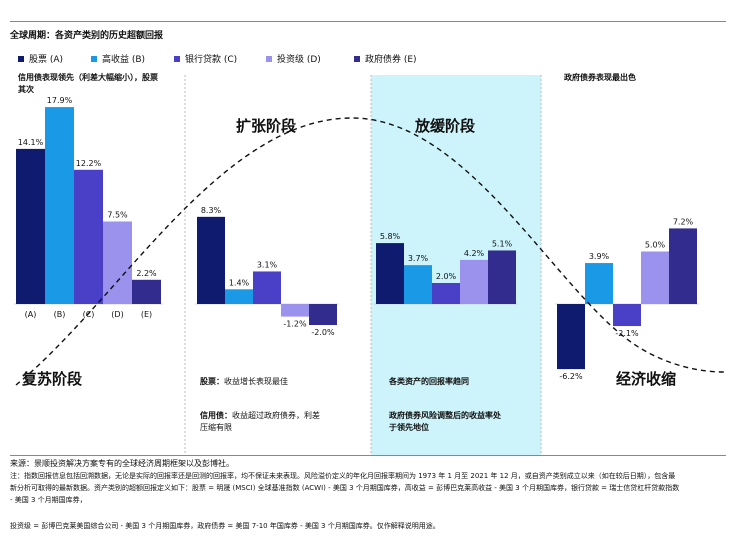  What do you see at coordinates (627, 333) in the screenshot?
I see `data-label-panel-4-series-3: -2.1%` at bounding box center [627, 333].